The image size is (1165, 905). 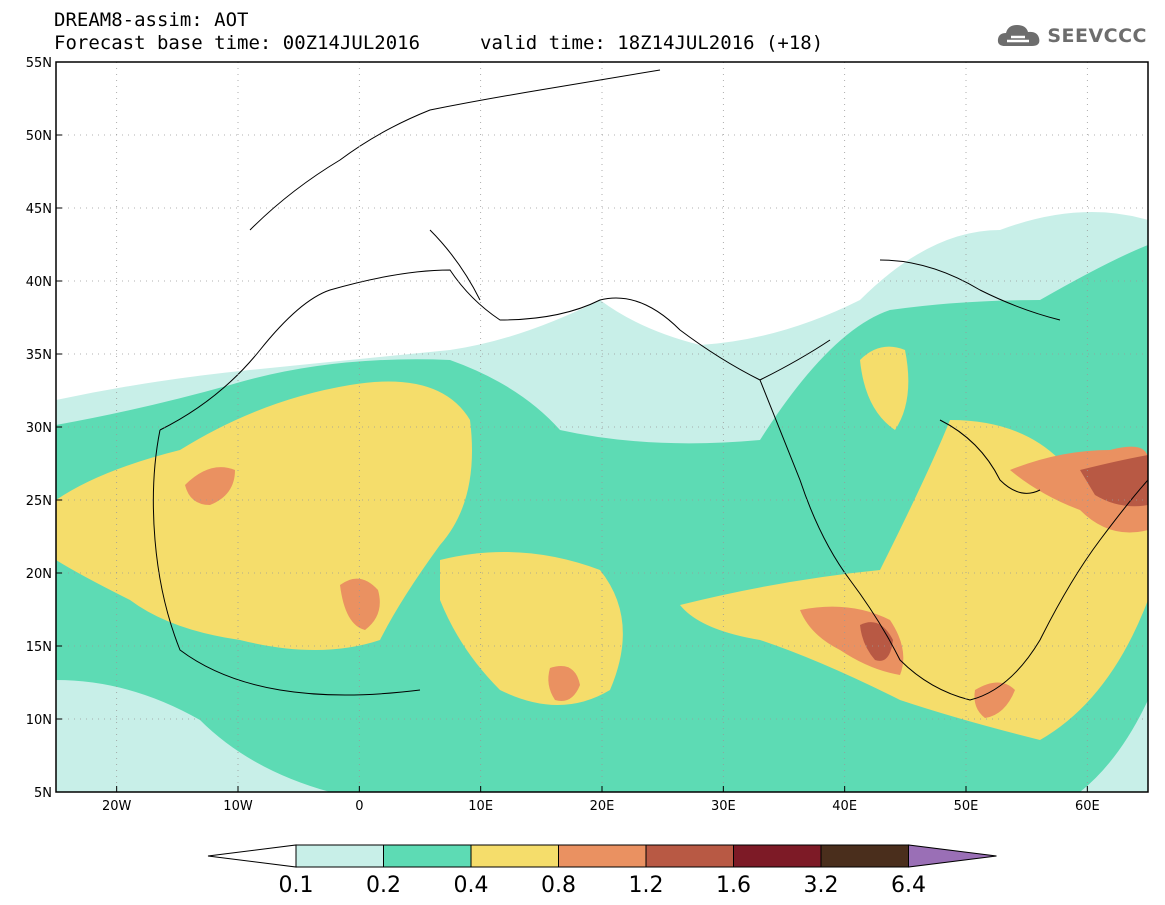 I want to click on colorbar-level-label: 1.2, so click(x=646, y=885).